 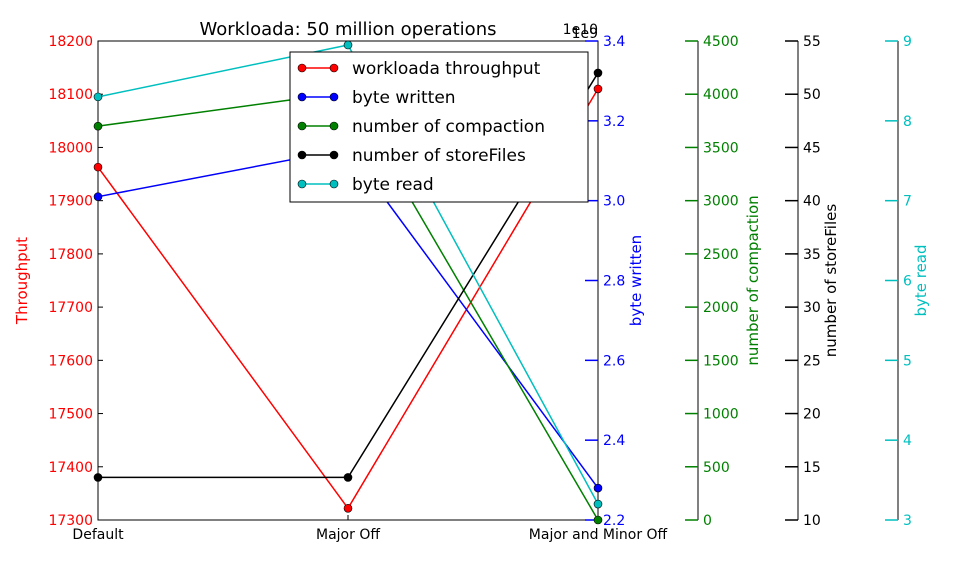 I want to click on y-tick-label: 17900, so click(x=70, y=202).